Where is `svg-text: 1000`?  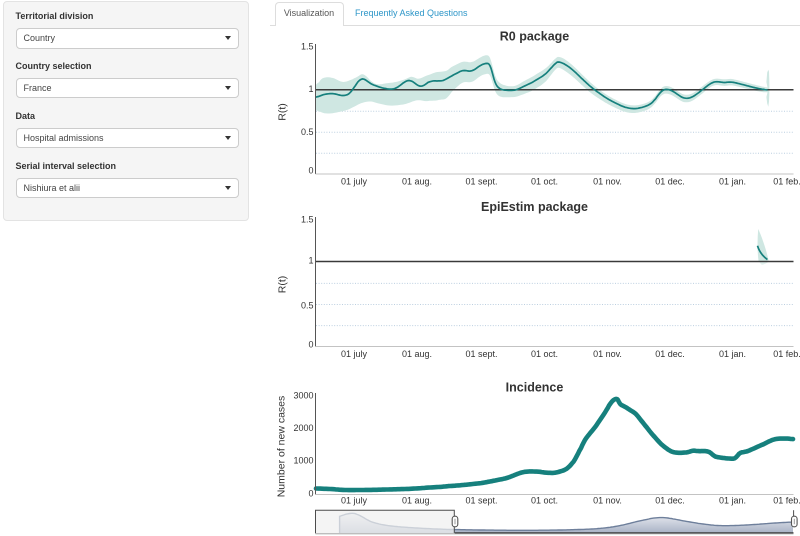
svg-text: 1000 is located at coordinates (303, 461).